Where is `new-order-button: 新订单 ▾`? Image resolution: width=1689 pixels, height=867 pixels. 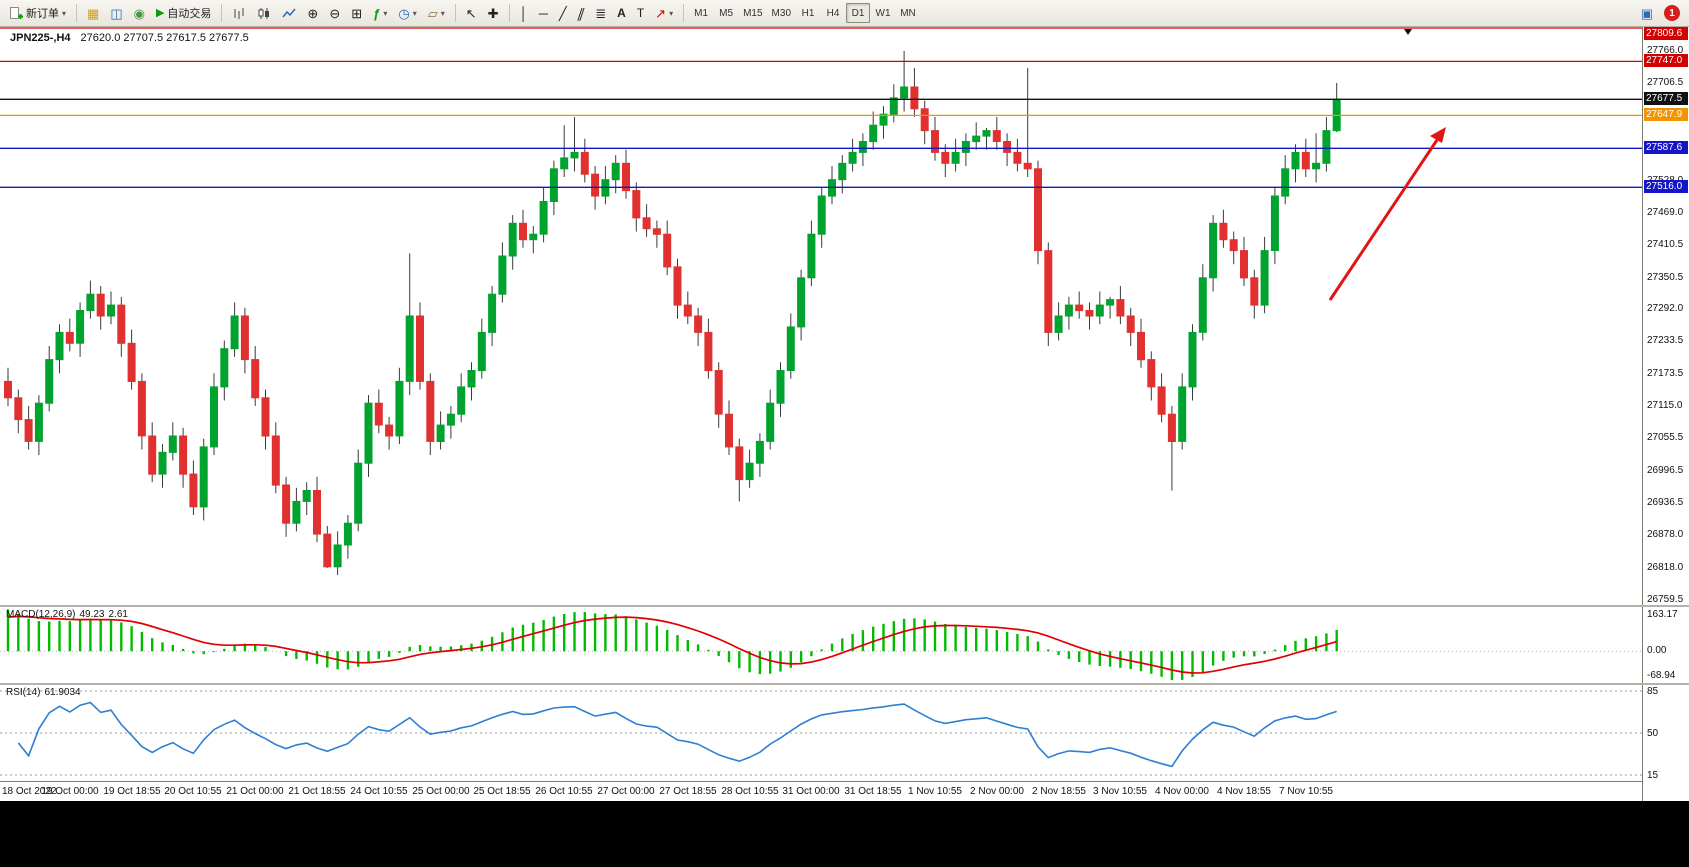
new-order-button: 新订单 ▾ is located at coordinates (37, 13).